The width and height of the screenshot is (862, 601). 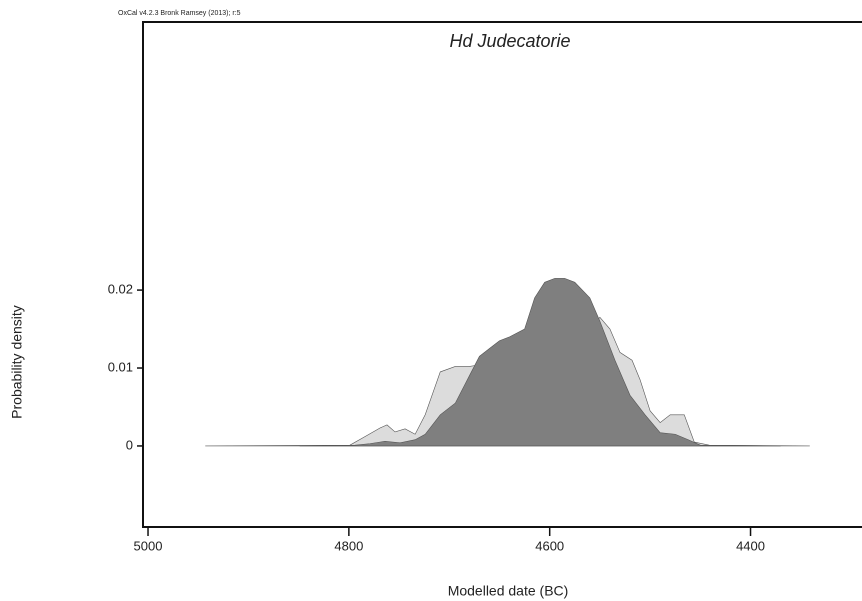 What do you see at coordinates (509, 41) in the screenshot?
I see `chart-title: Hd Judecatorie` at bounding box center [509, 41].